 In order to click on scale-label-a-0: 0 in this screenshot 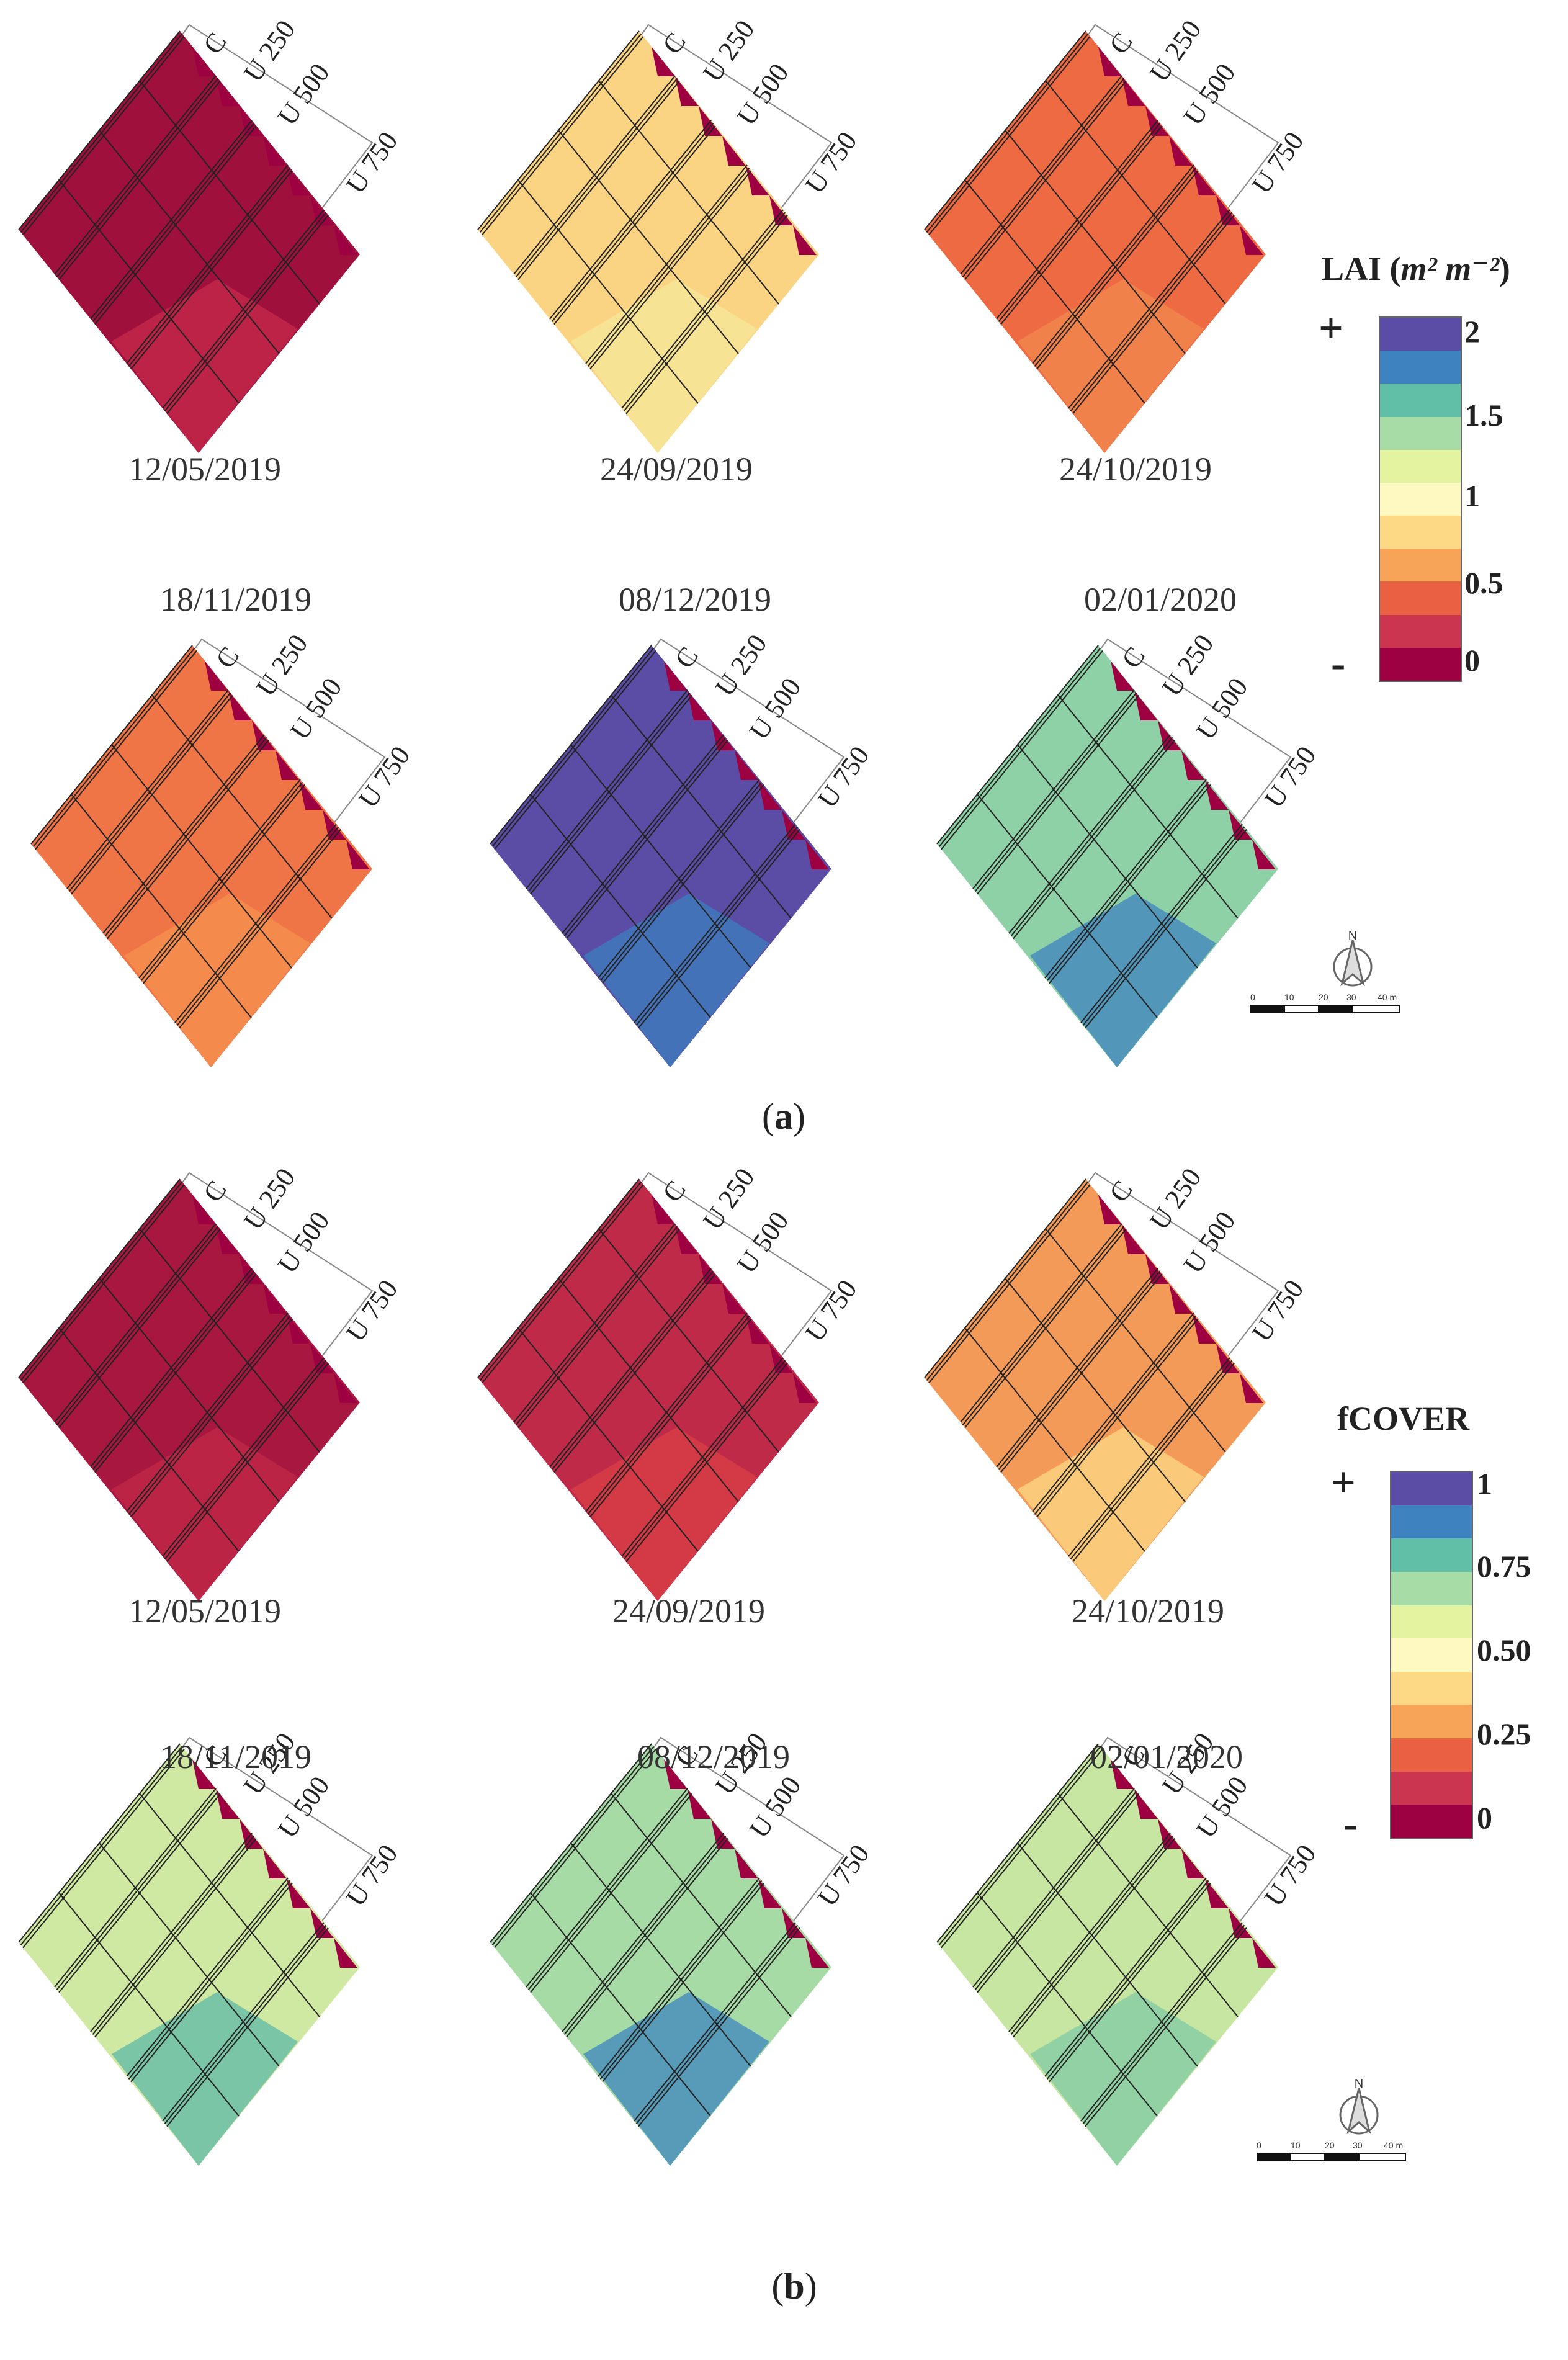, I will do `click(1252, 997)`.